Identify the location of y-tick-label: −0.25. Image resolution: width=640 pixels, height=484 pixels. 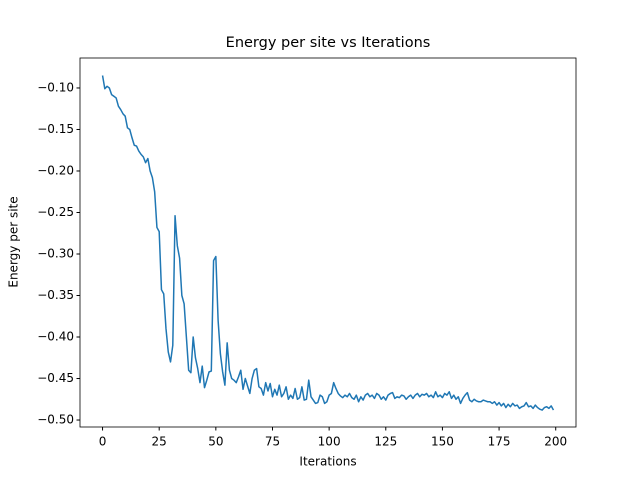
(55, 212).